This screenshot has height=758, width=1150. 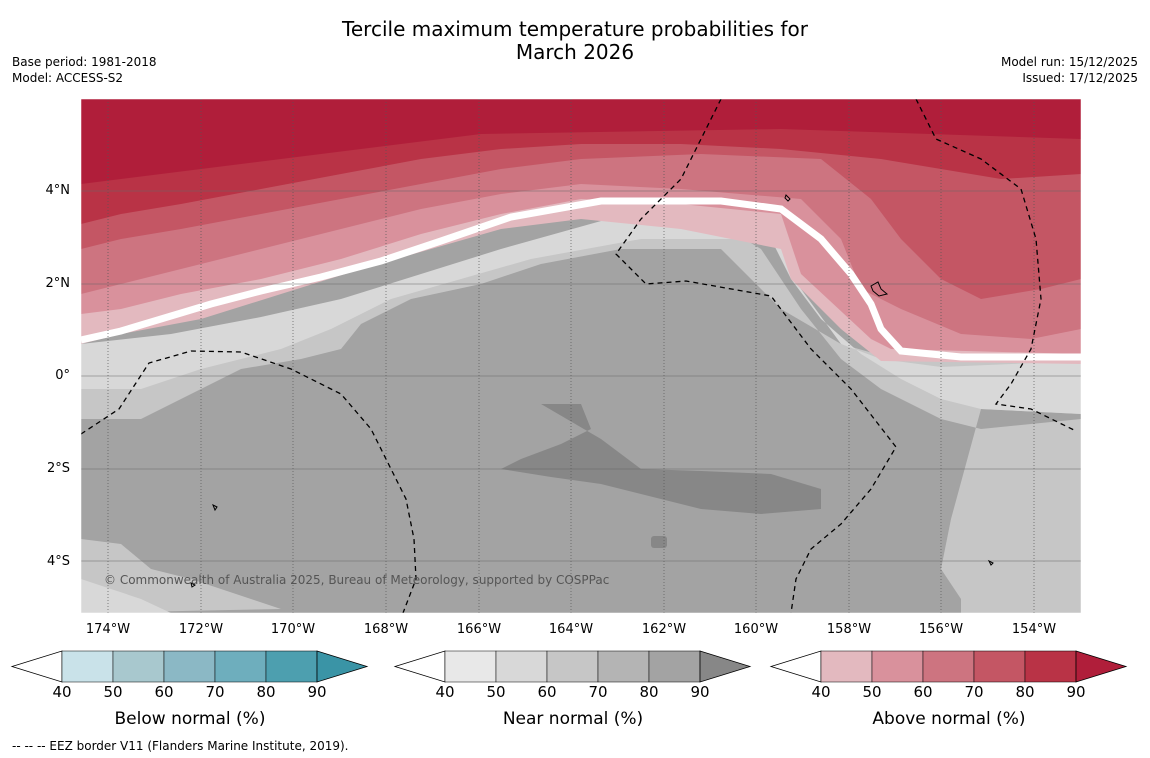 What do you see at coordinates (496, 692) in the screenshot?
I see `colorbar-near-tick-label: 50` at bounding box center [496, 692].